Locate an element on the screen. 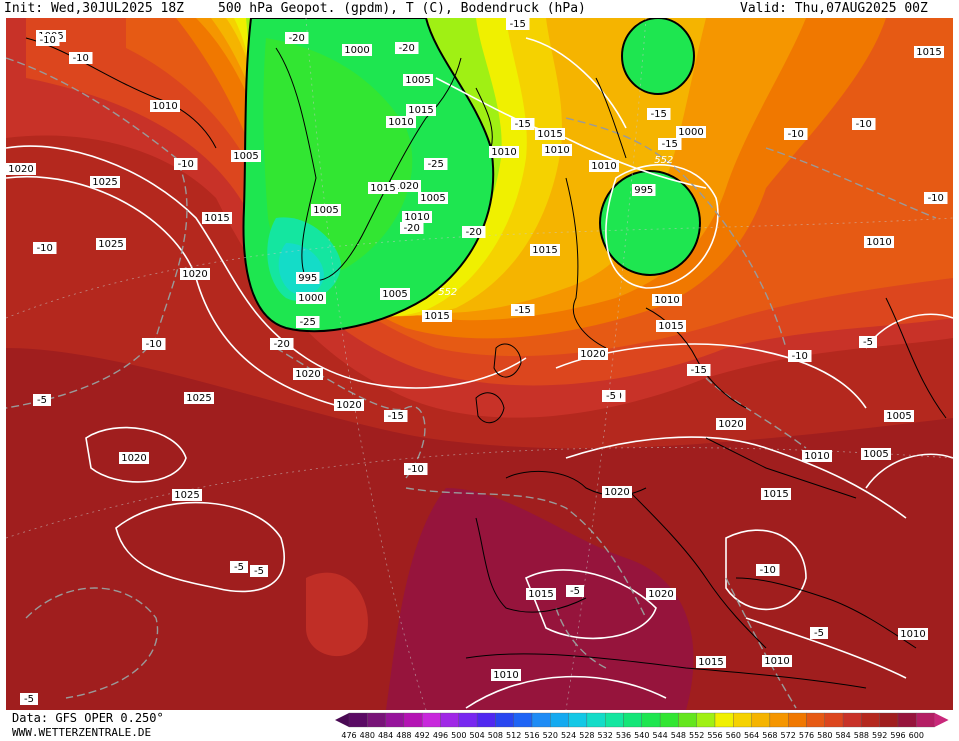 The image size is (959, 741). trough-scandinavia is located at coordinates (650, 223).